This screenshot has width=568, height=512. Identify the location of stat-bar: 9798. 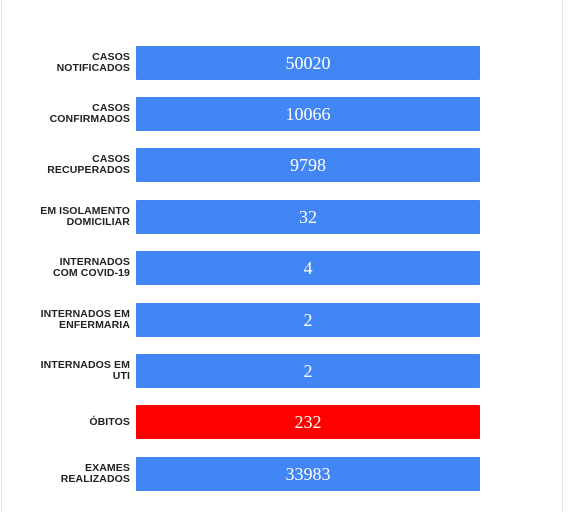
(308, 165).